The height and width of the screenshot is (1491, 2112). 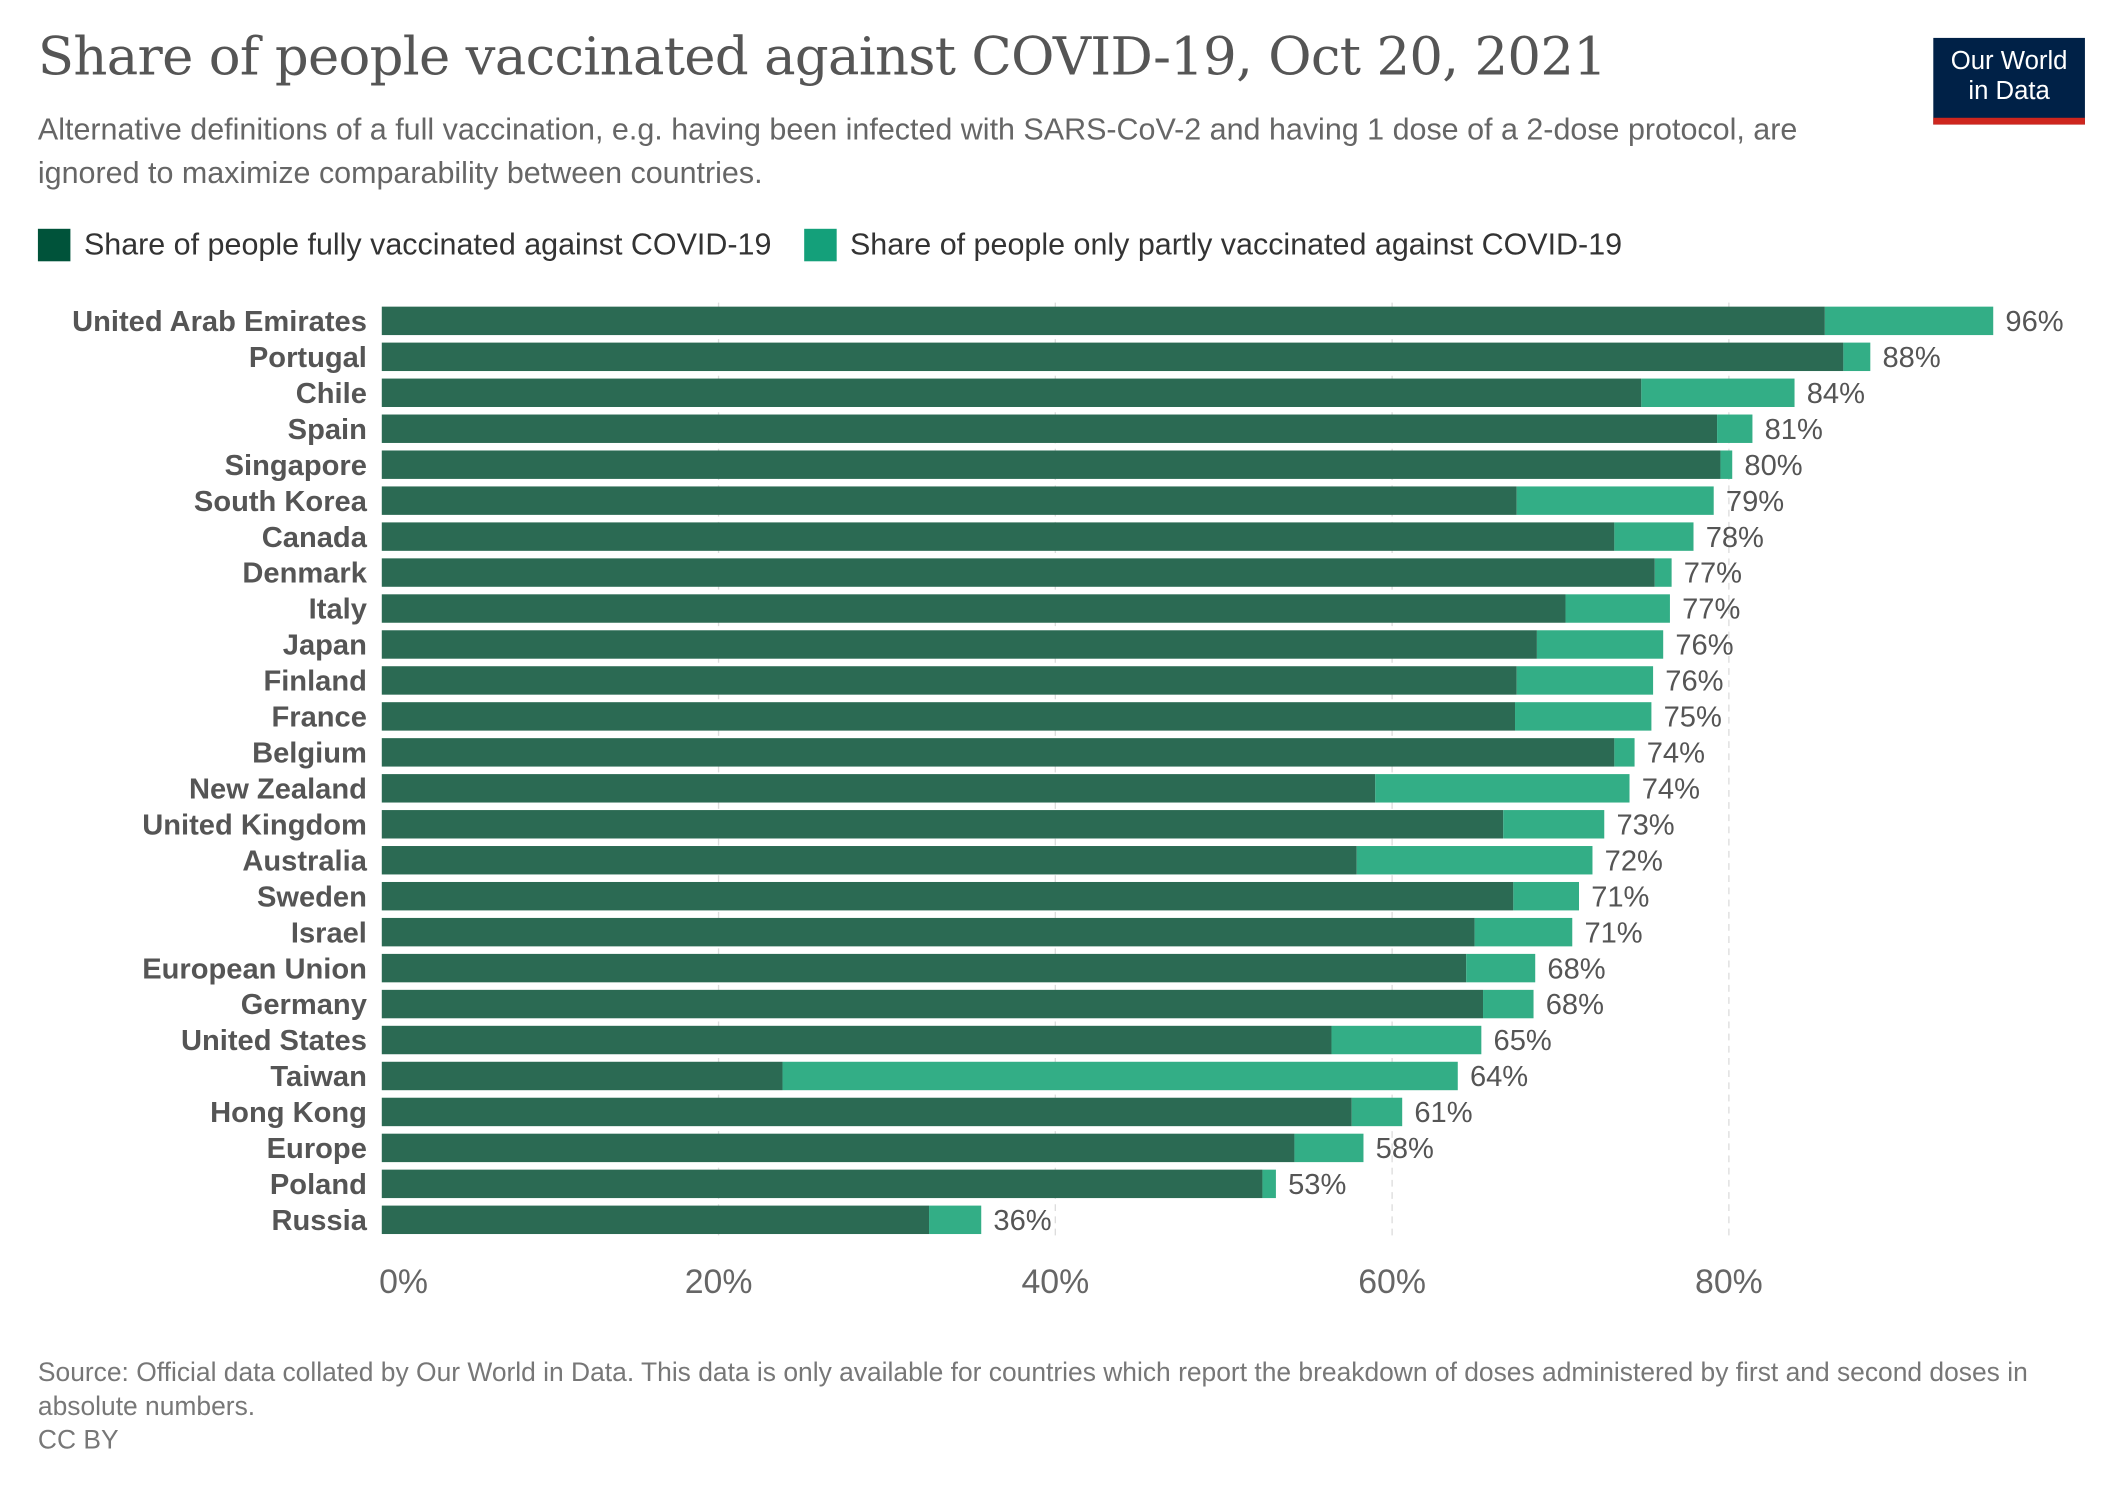 What do you see at coordinates (1773, 466) in the screenshot?
I see `value-label: 80%` at bounding box center [1773, 466].